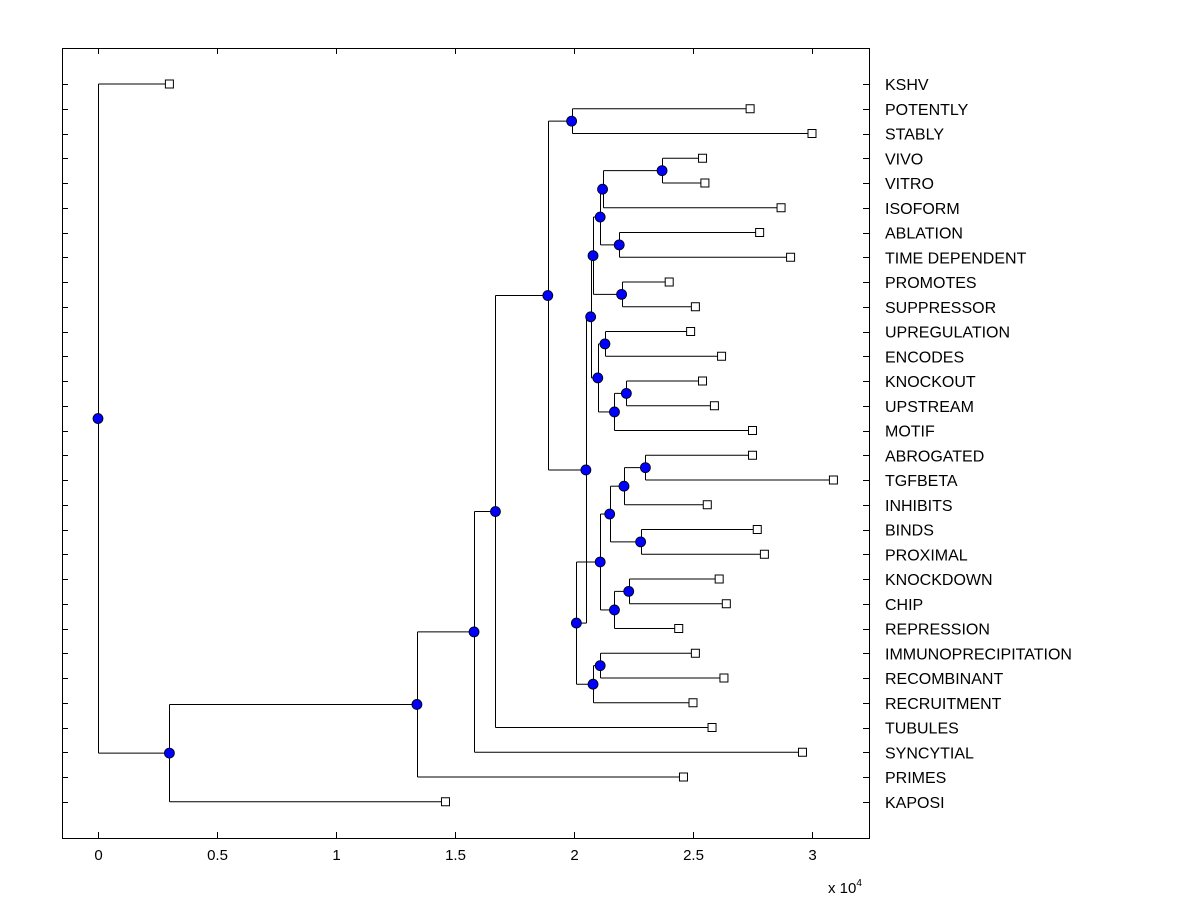  I want to click on leaf-label: KAPOSI, so click(915, 803).